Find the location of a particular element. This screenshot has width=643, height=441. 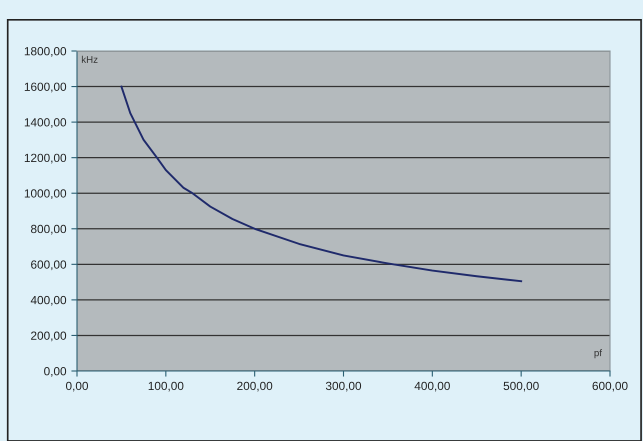

y-tick-label: 1200,00 is located at coordinates (45, 159).